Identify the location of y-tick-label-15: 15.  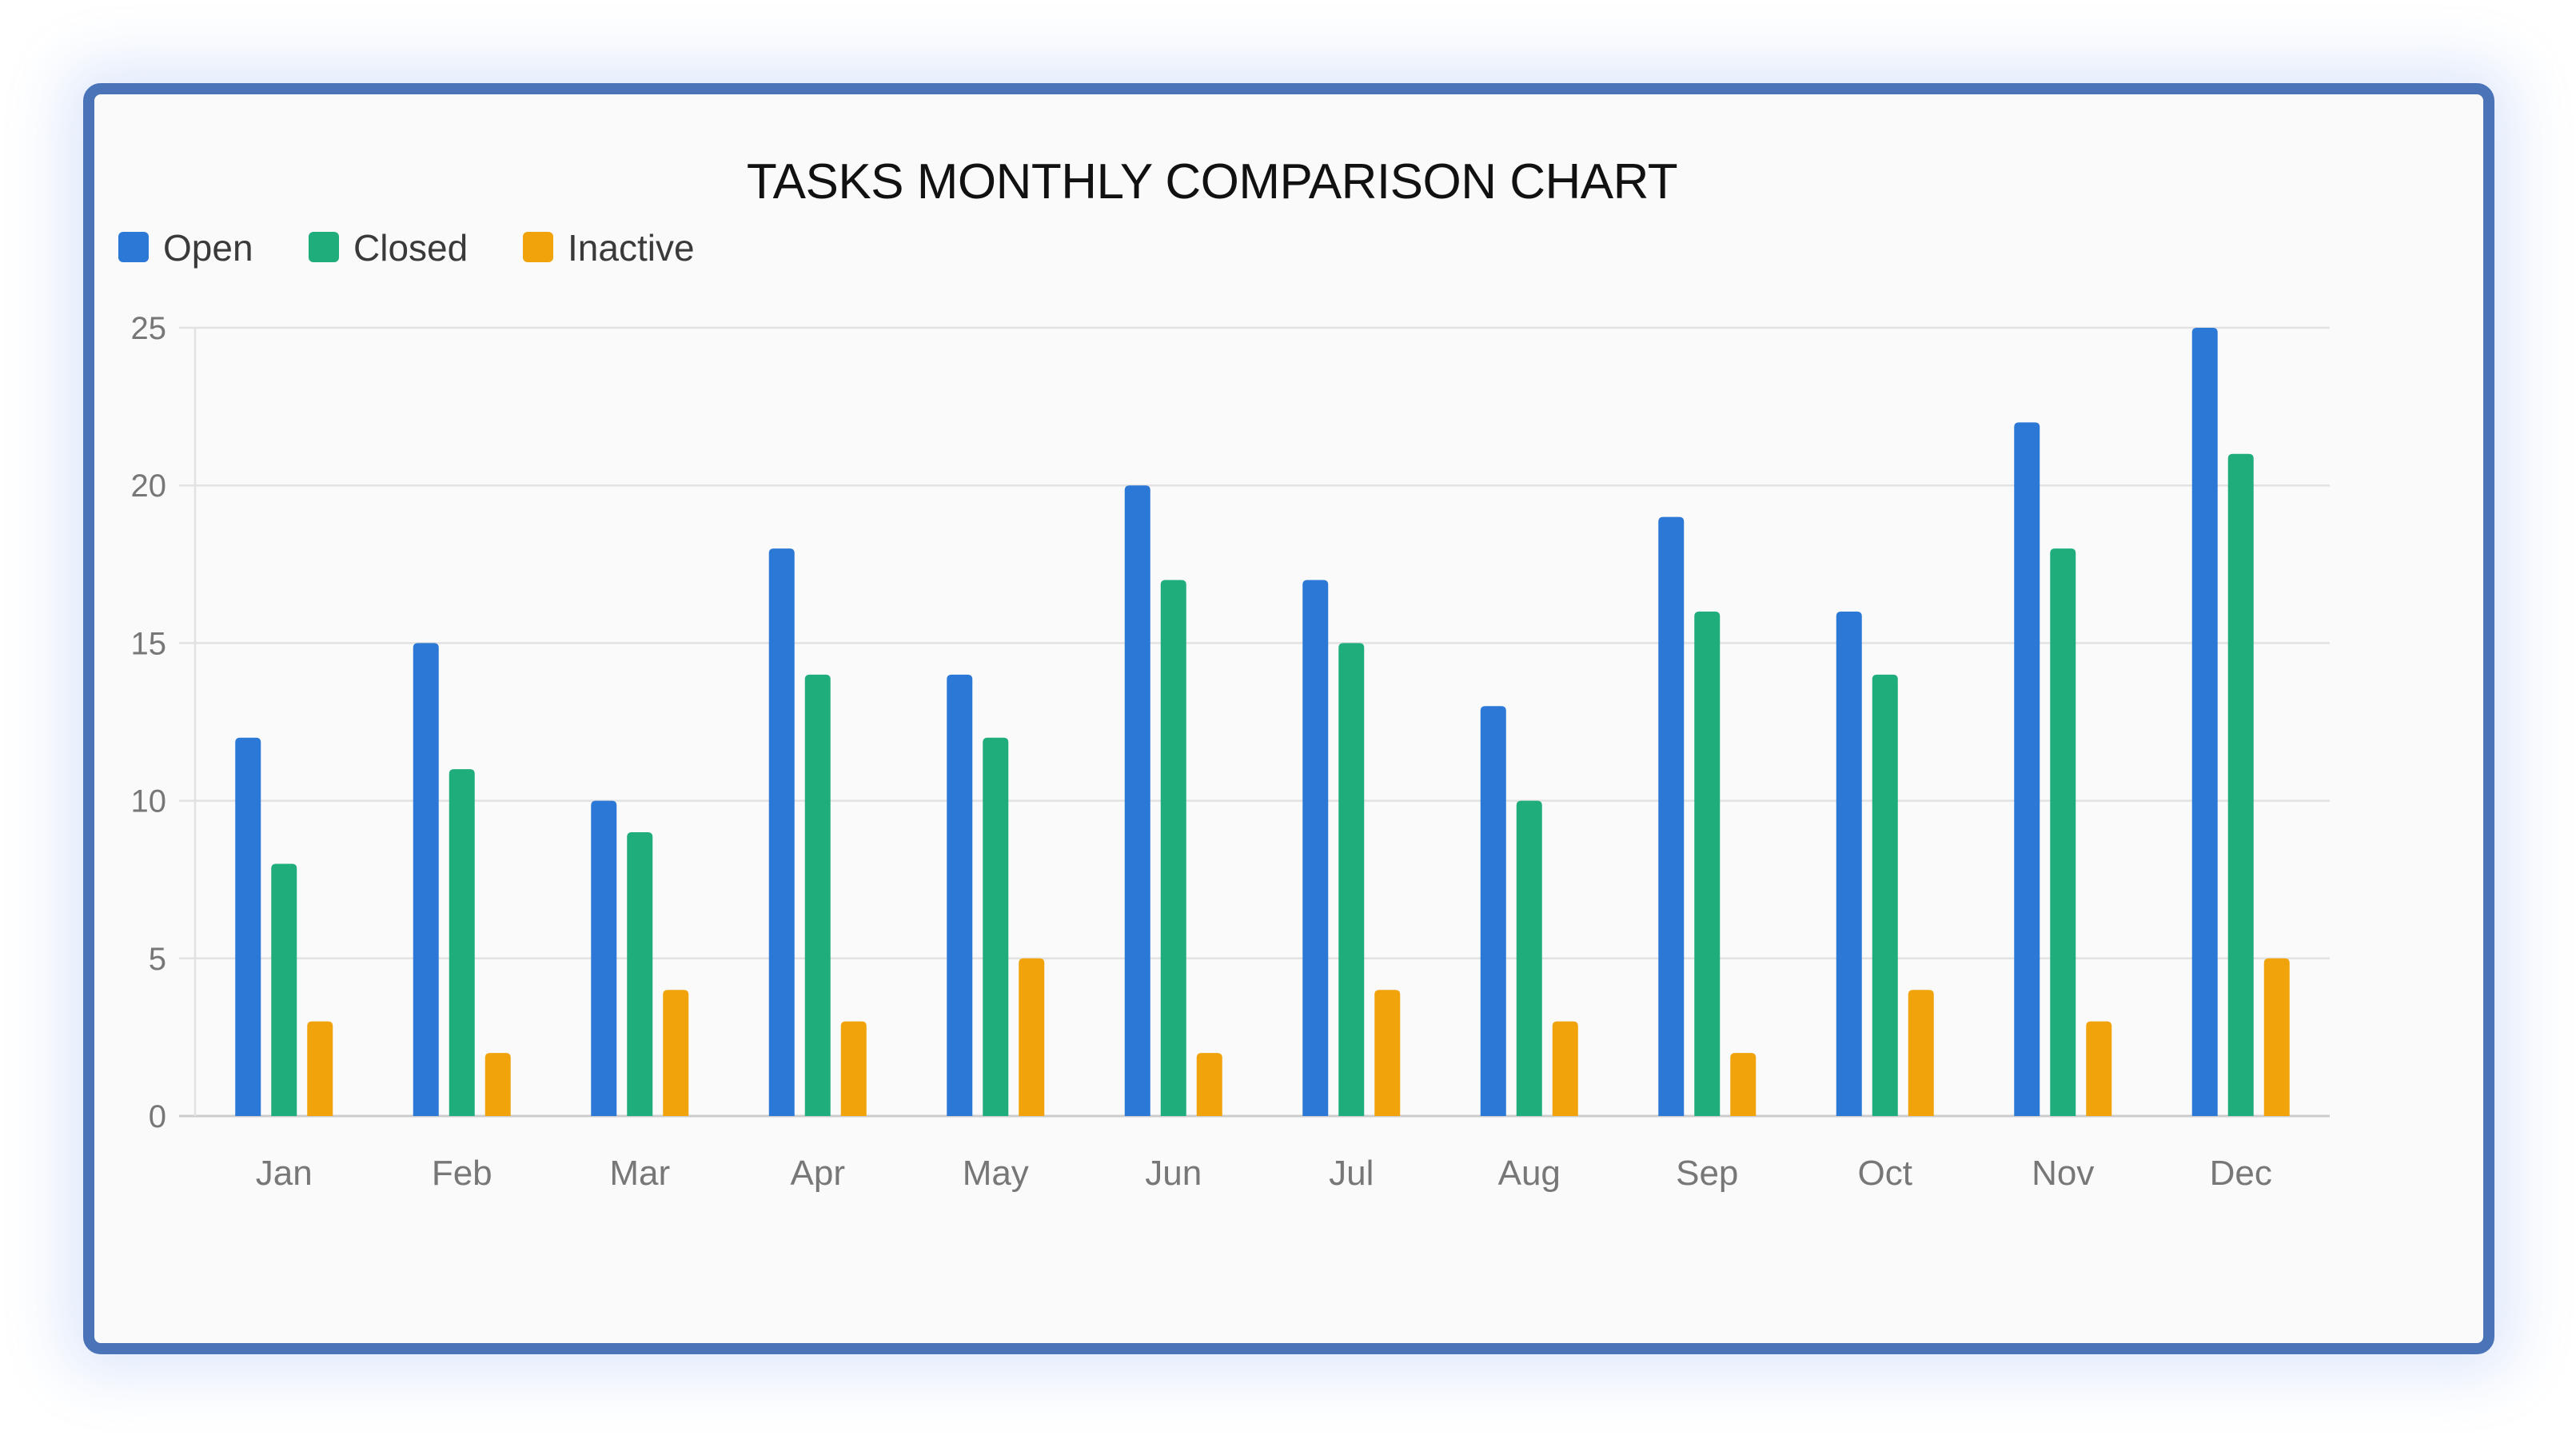
(149, 643).